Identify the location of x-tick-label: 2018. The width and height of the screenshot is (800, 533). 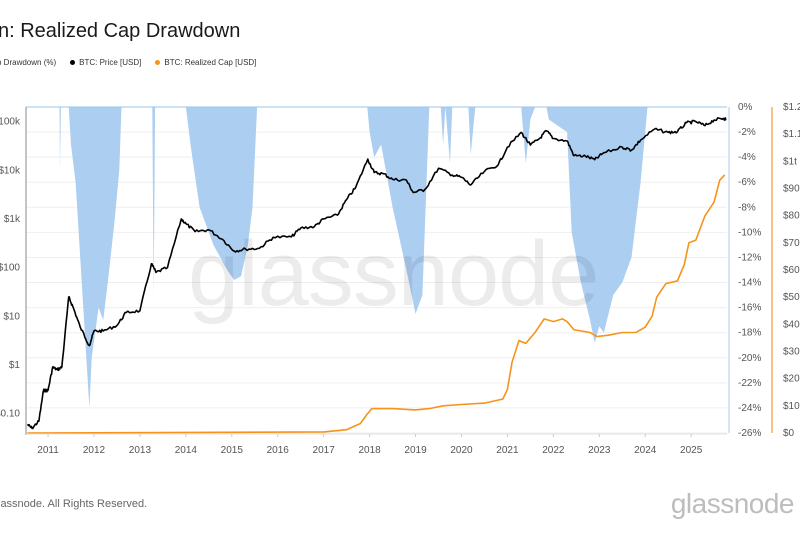
(369, 450).